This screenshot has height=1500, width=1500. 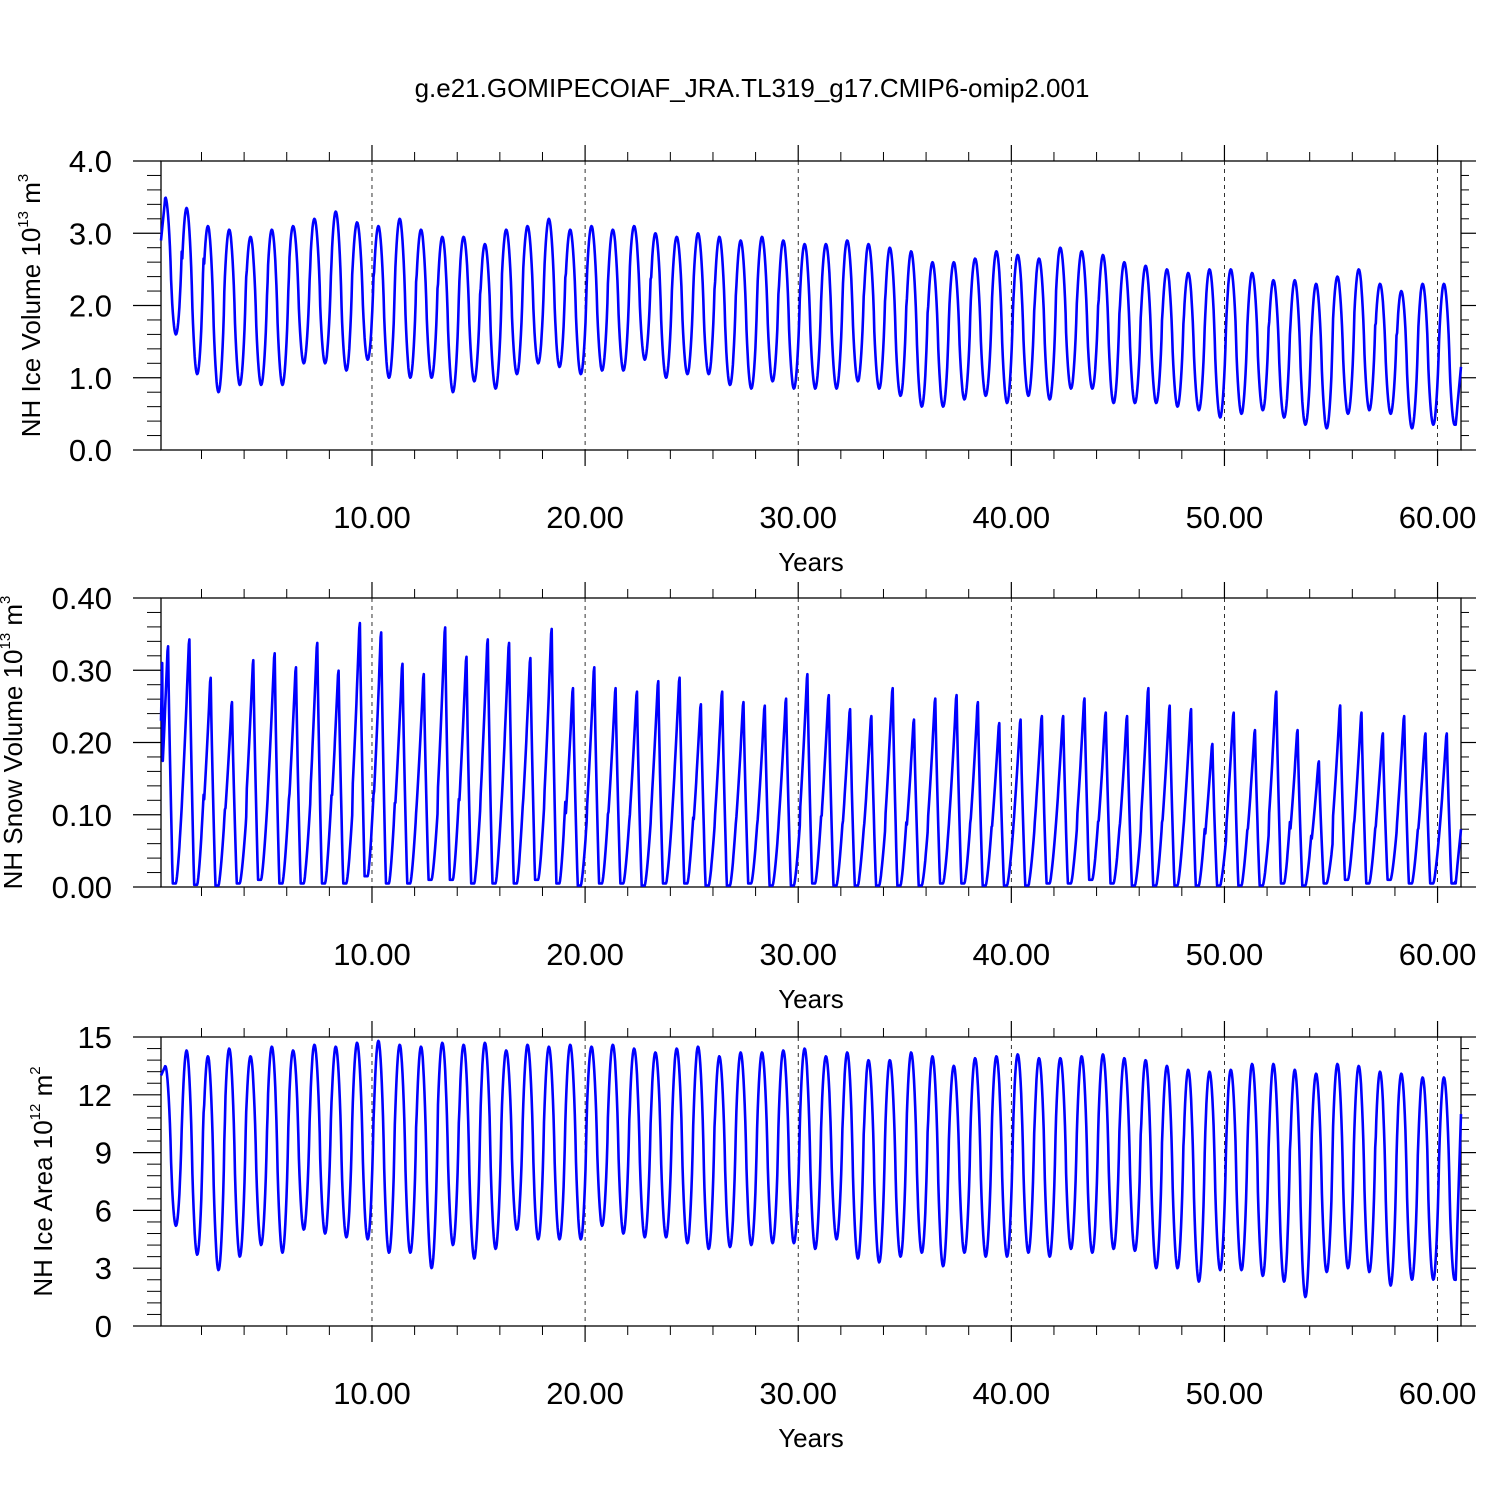 What do you see at coordinates (103, 1210) in the screenshot?
I see `y-tick-label: 6` at bounding box center [103, 1210].